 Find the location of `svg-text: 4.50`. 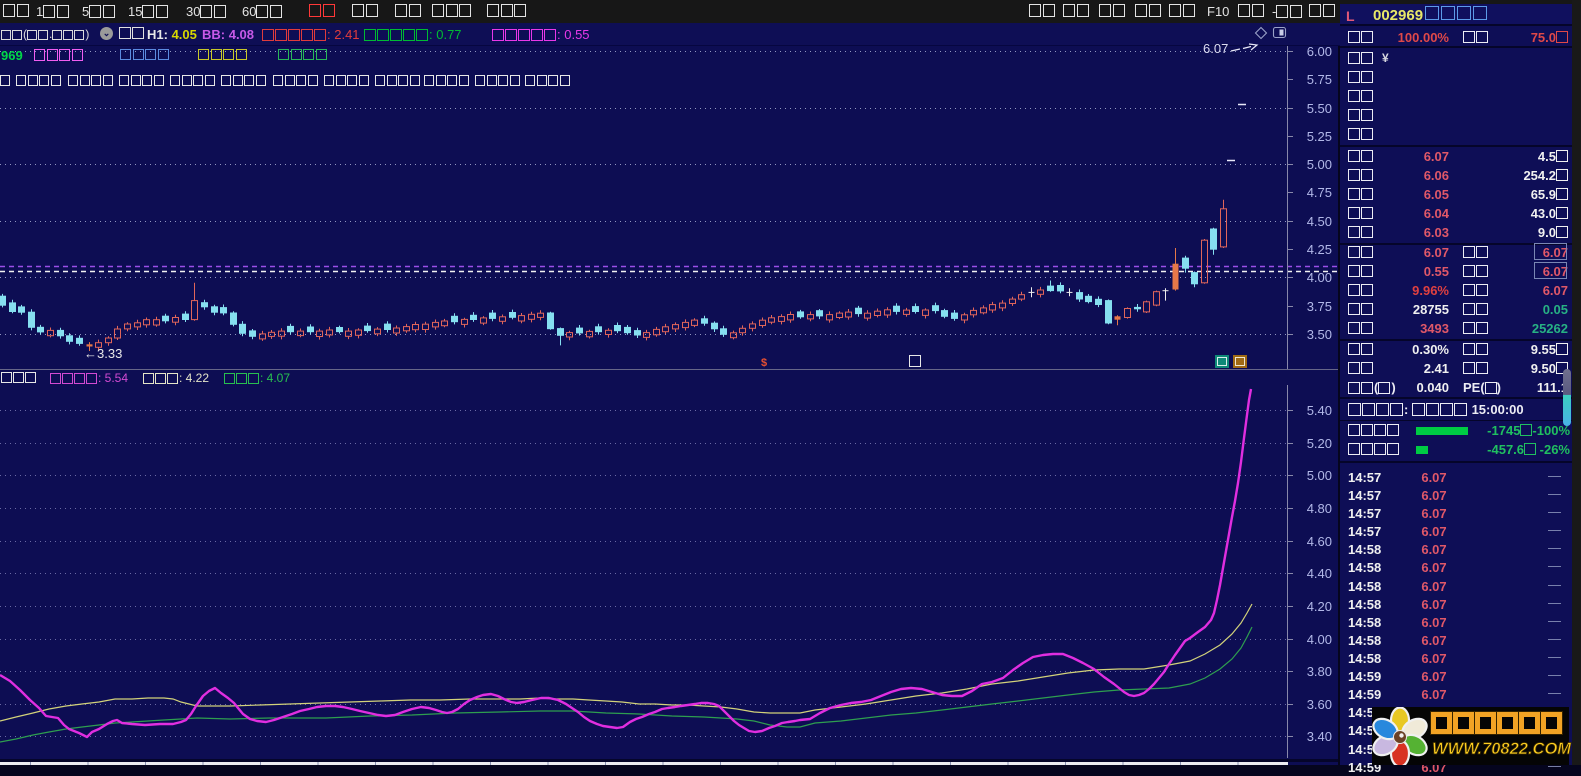

svg-text: 4.50 is located at coordinates (1319, 221).